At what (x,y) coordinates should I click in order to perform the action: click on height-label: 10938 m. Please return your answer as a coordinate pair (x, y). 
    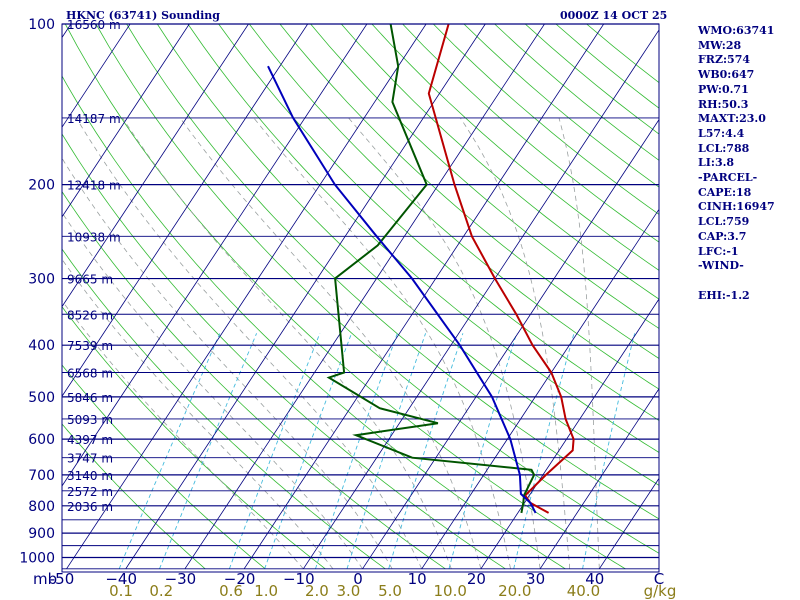
    Looking at the image, I should click on (94, 237).